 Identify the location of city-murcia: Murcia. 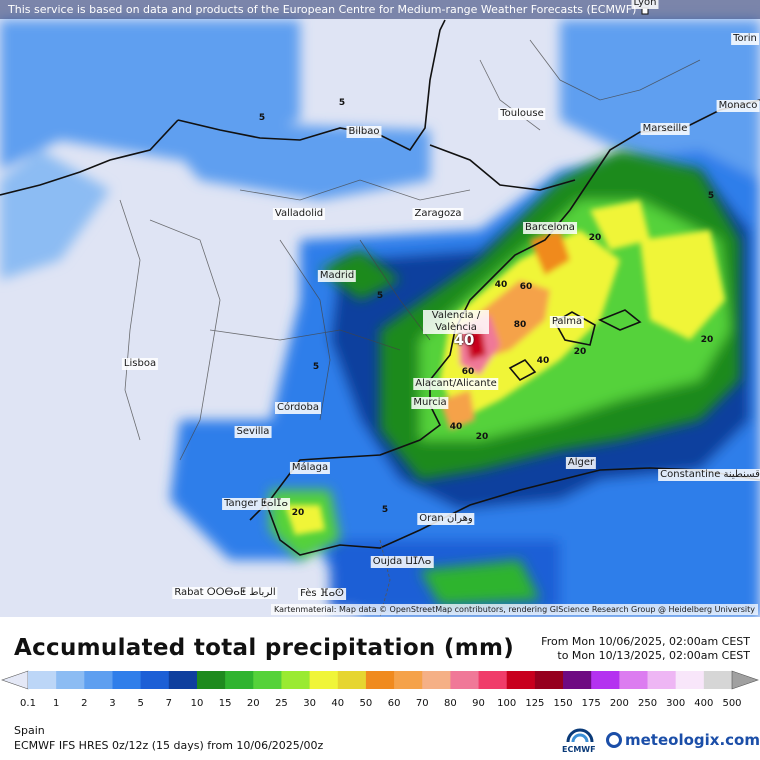
(430, 403).